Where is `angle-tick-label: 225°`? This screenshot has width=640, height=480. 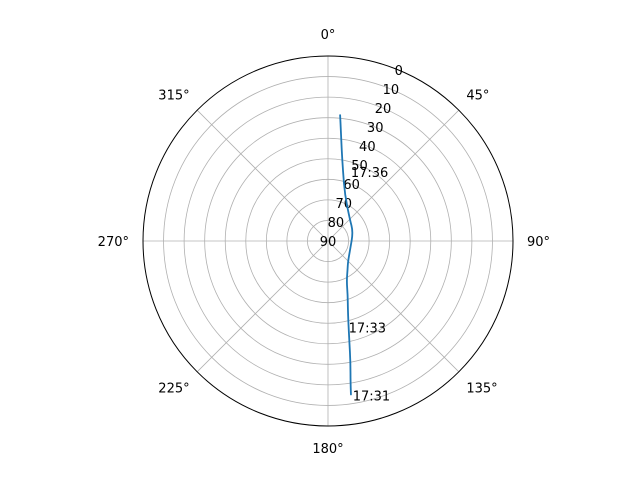 angle-tick-label: 225° is located at coordinates (173, 388).